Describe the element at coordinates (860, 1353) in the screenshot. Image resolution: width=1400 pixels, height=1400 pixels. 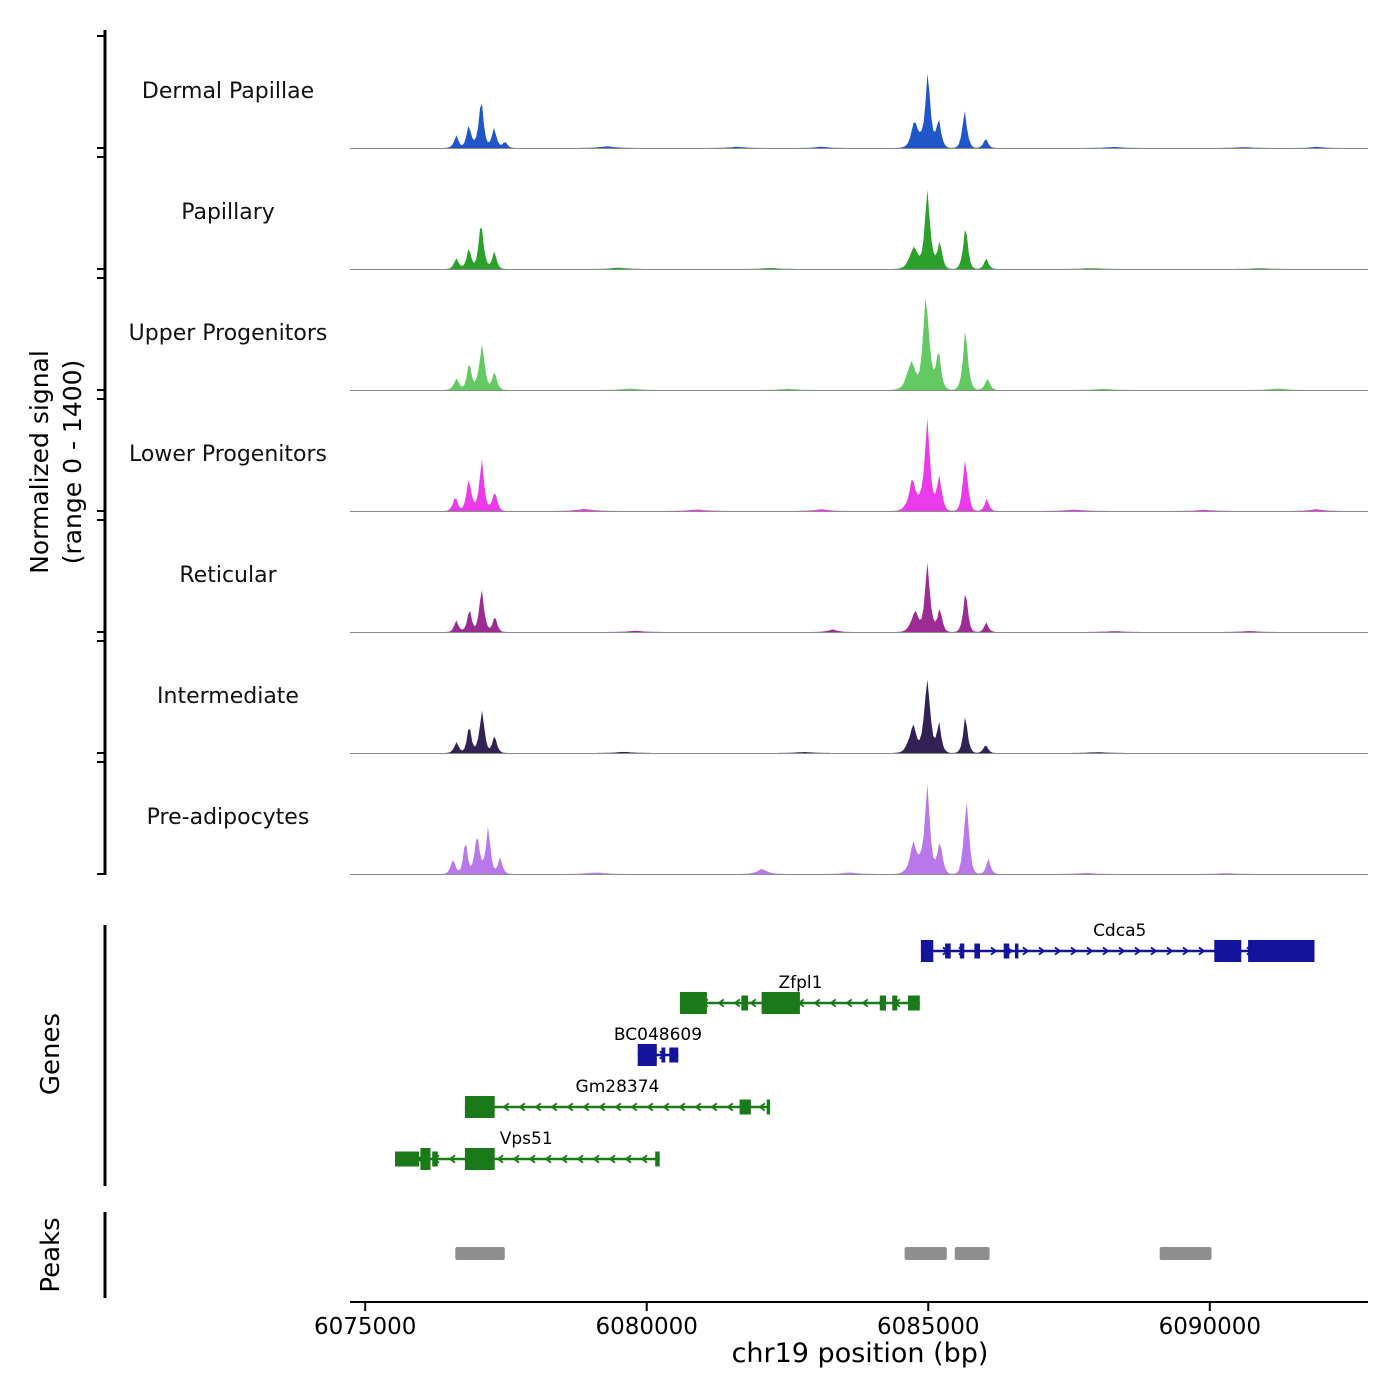
I see `x-axis-title: chr19 position (bp)` at that location.